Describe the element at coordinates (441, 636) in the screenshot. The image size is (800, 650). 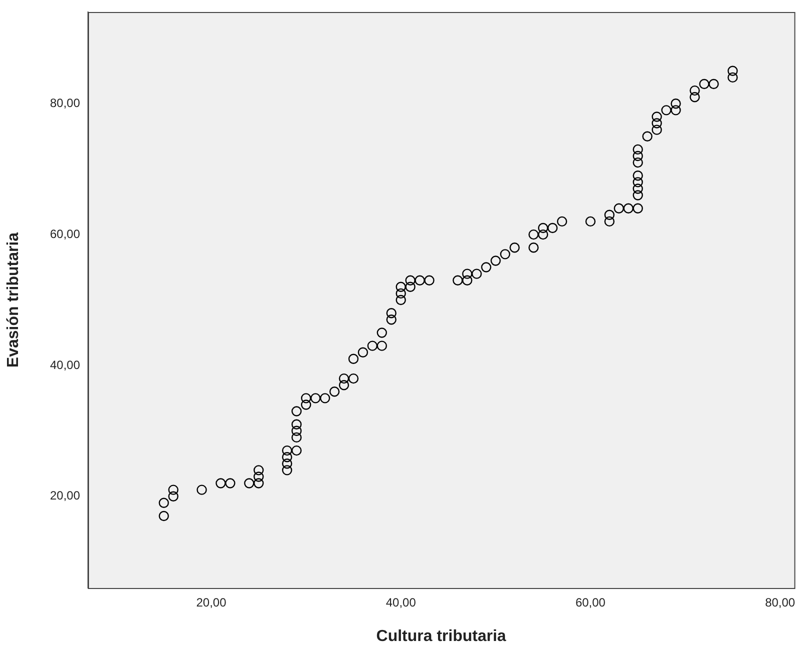
I see `x-axis-title: Cultura tributaria` at that location.